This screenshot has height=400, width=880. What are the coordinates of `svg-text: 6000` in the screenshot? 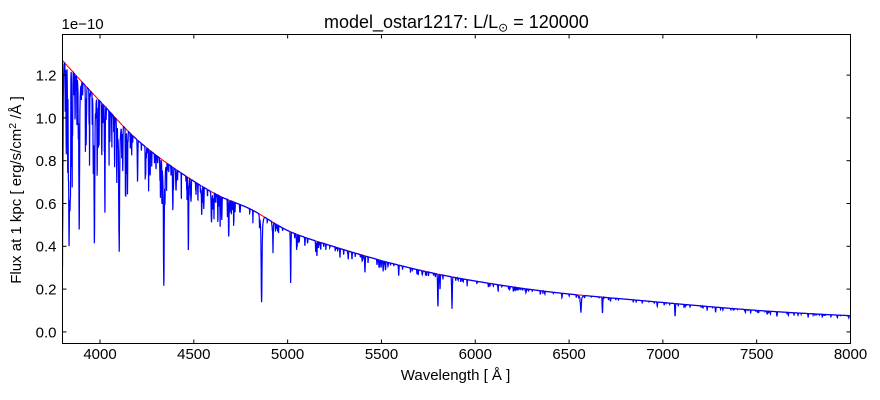 It's located at (475, 354).